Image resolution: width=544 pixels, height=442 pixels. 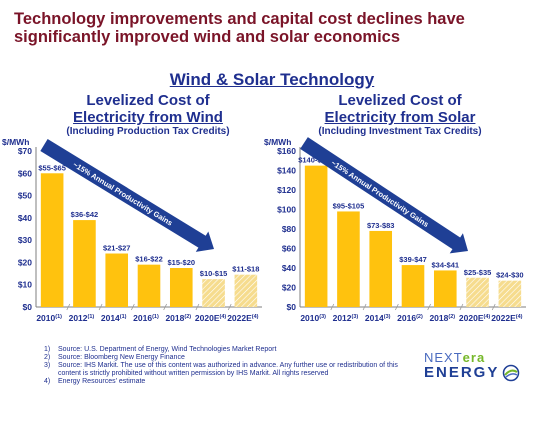 I want to click on data-label: $15-$20, so click(x=182, y=262).